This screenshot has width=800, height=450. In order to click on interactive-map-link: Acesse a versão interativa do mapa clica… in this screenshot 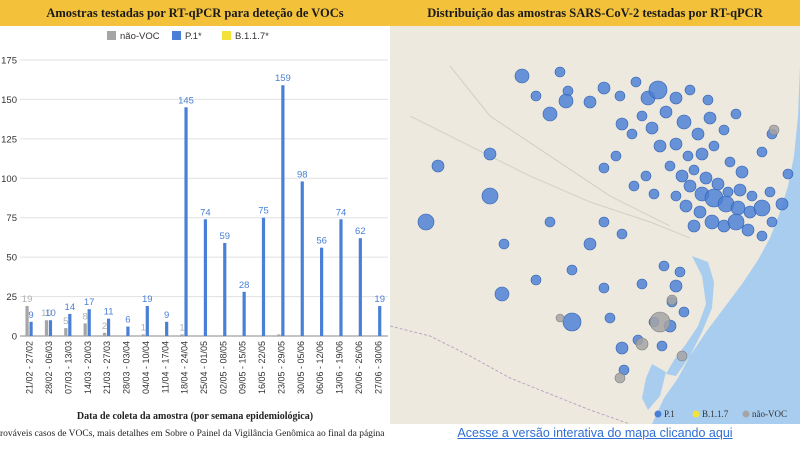, I will do `click(595, 433)`.